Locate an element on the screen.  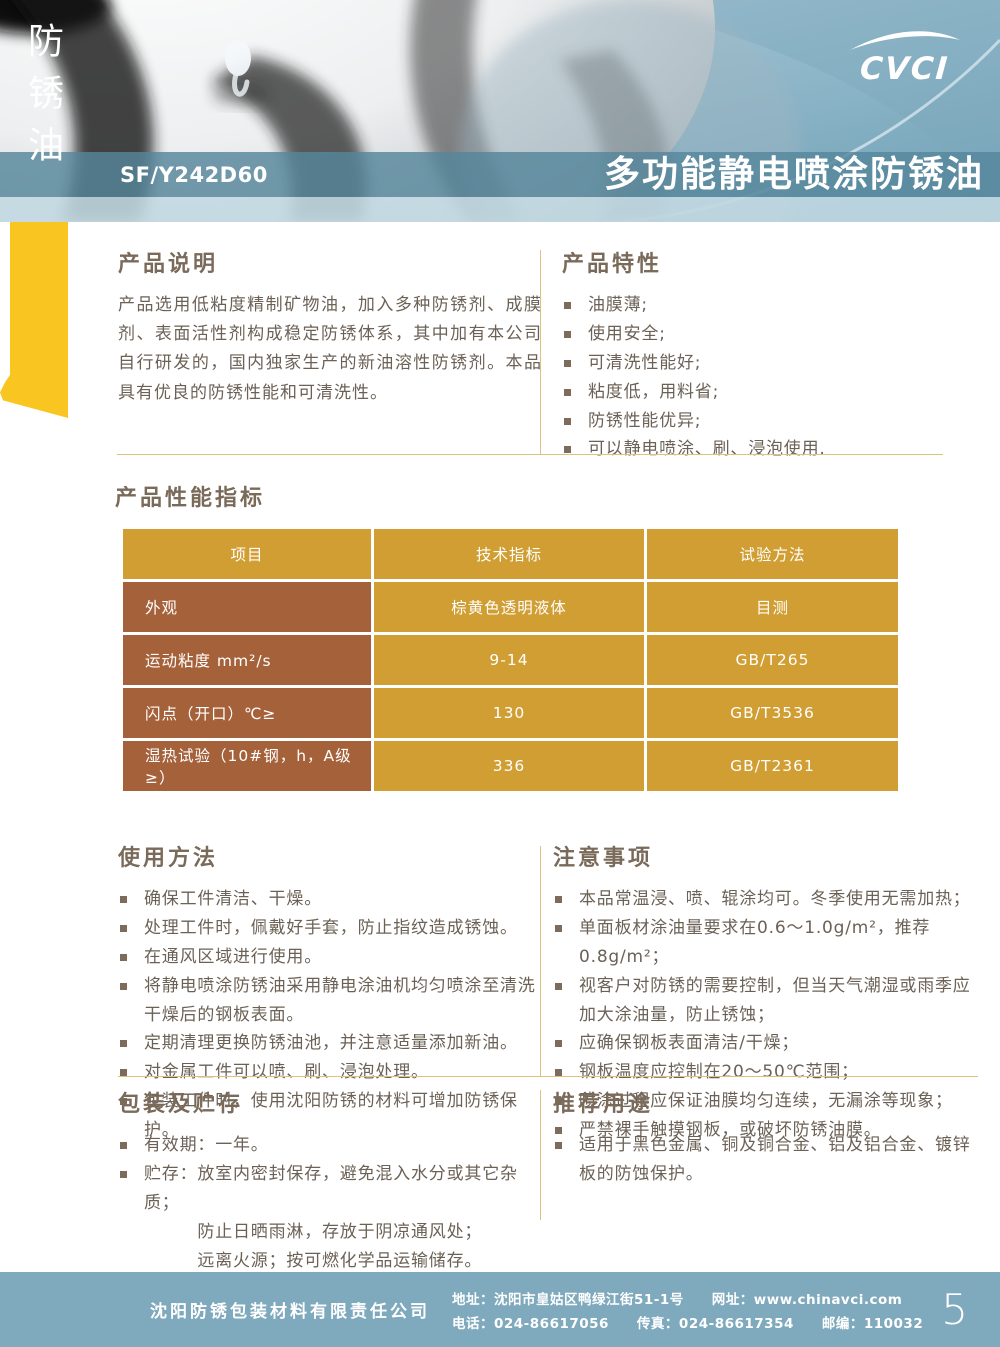
list-item: 单面板材涂油量要求在0.6～1.0g/m²，推荐0.8g/m²； is located at coordinates (769, 943).